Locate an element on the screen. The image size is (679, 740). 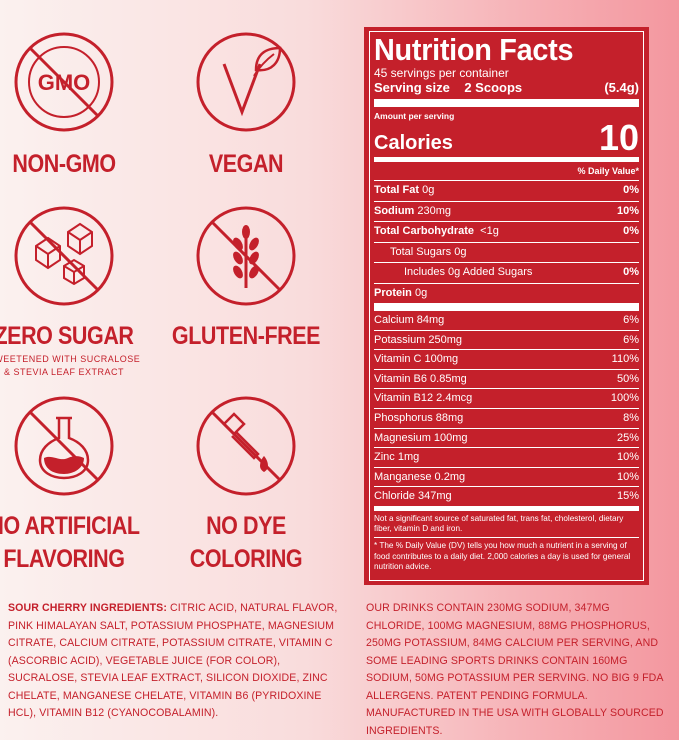
nutrition-title: Nutrition Facts is located at coordinates (474, 49).